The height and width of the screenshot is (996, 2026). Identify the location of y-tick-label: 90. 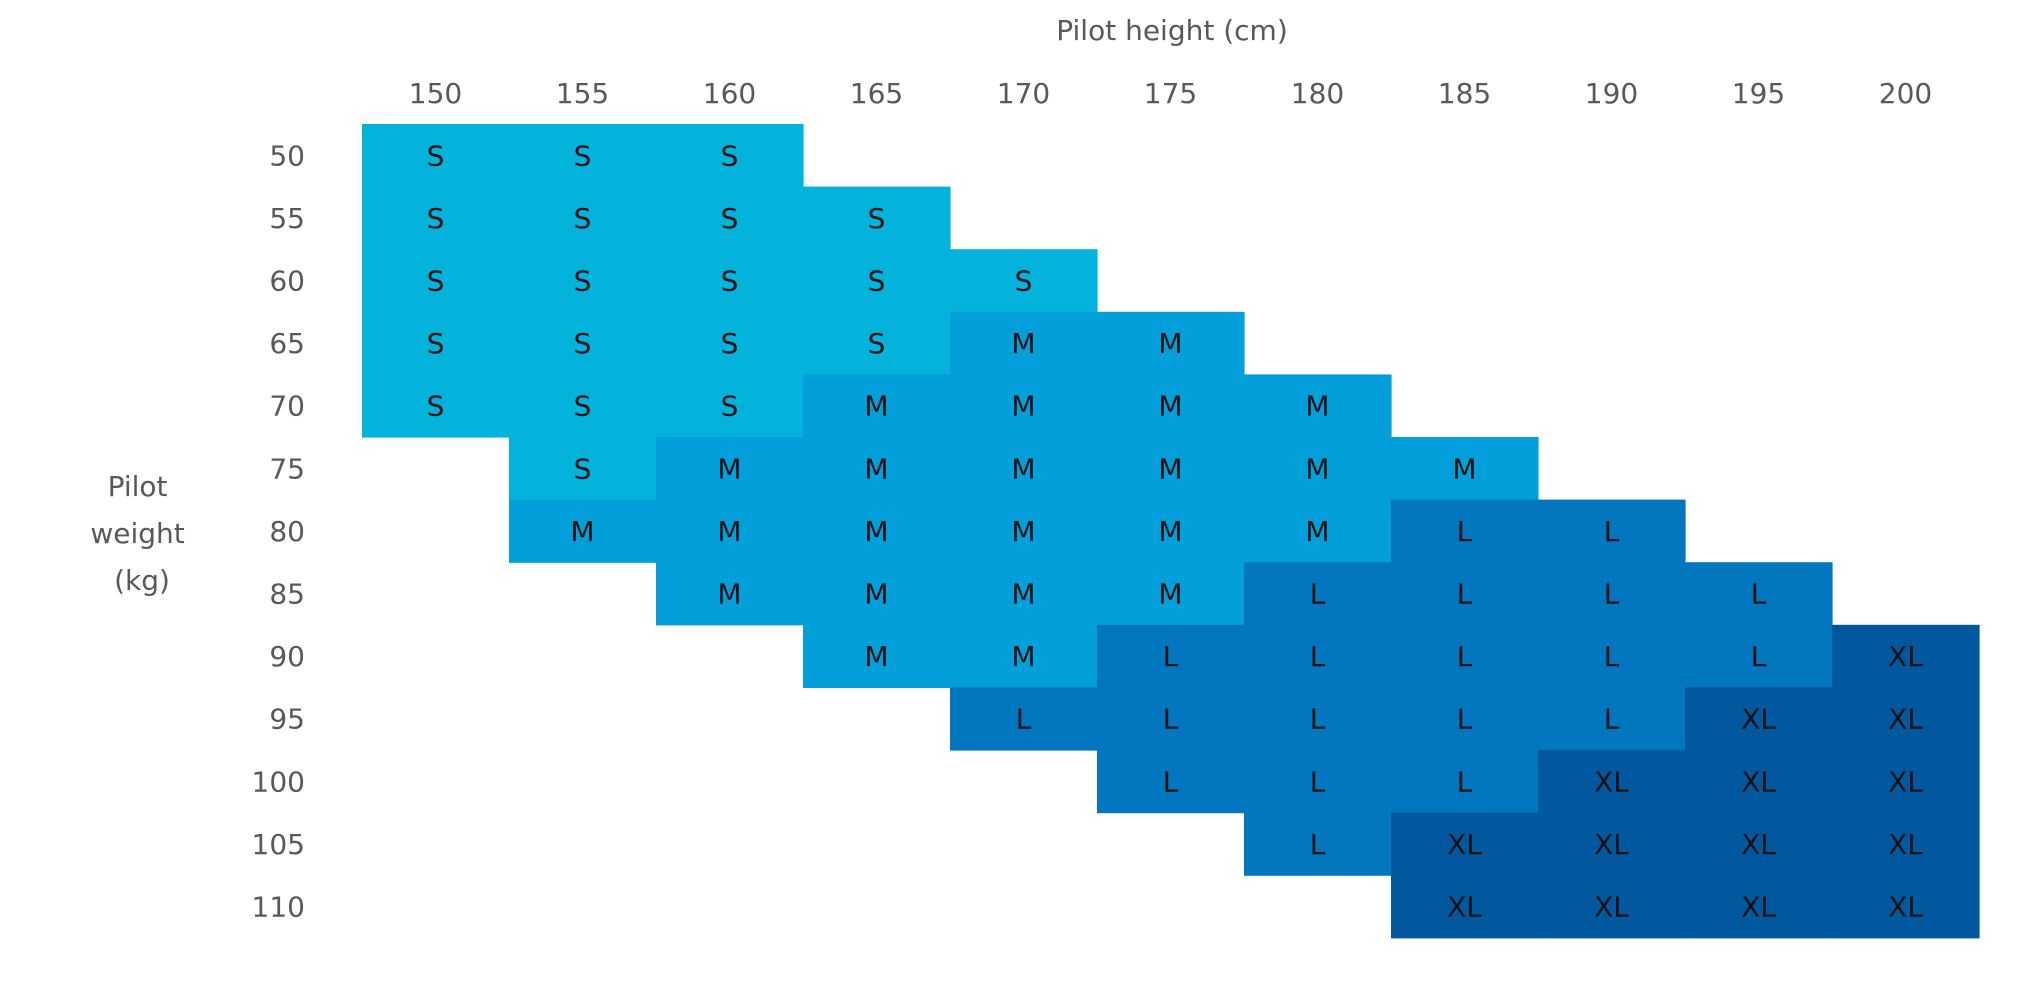
(287, 656).